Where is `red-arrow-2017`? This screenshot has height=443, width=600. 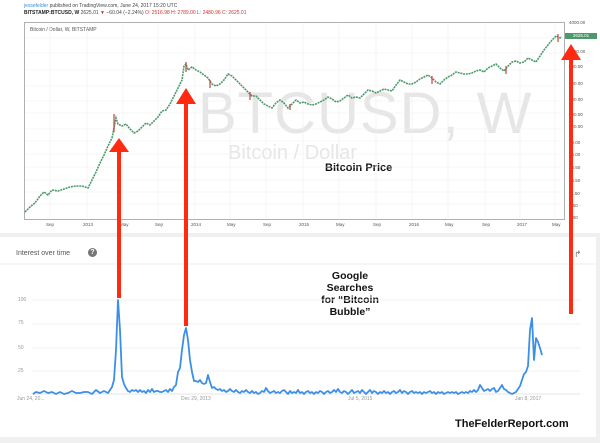 red-arrow-2017 is located at coordinates (571, 179).